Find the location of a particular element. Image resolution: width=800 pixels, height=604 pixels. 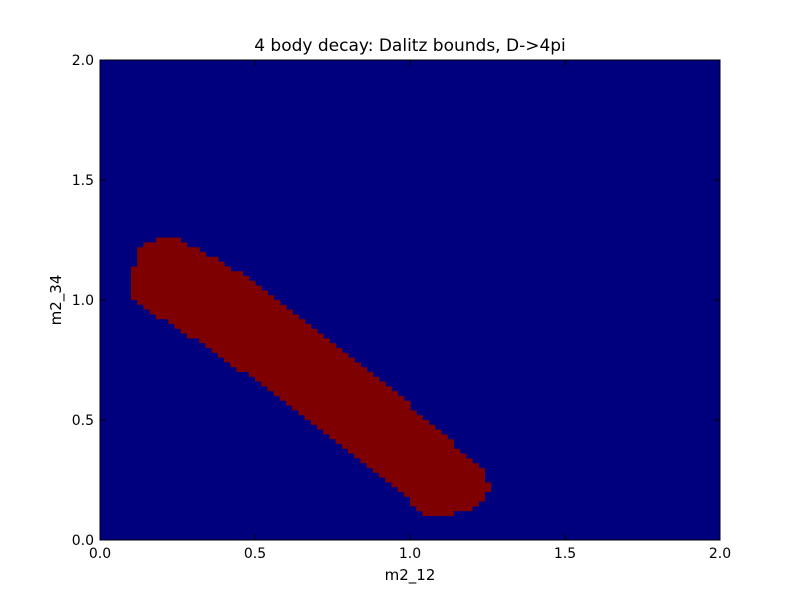

y-tick-label: 0.5 is located at coordinates (83, 421).